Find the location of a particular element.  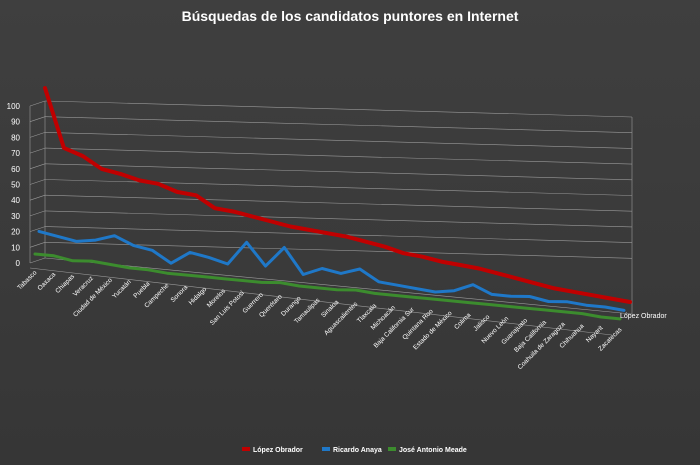

x-tick-label: Colima is located at coordinates (463, 321).